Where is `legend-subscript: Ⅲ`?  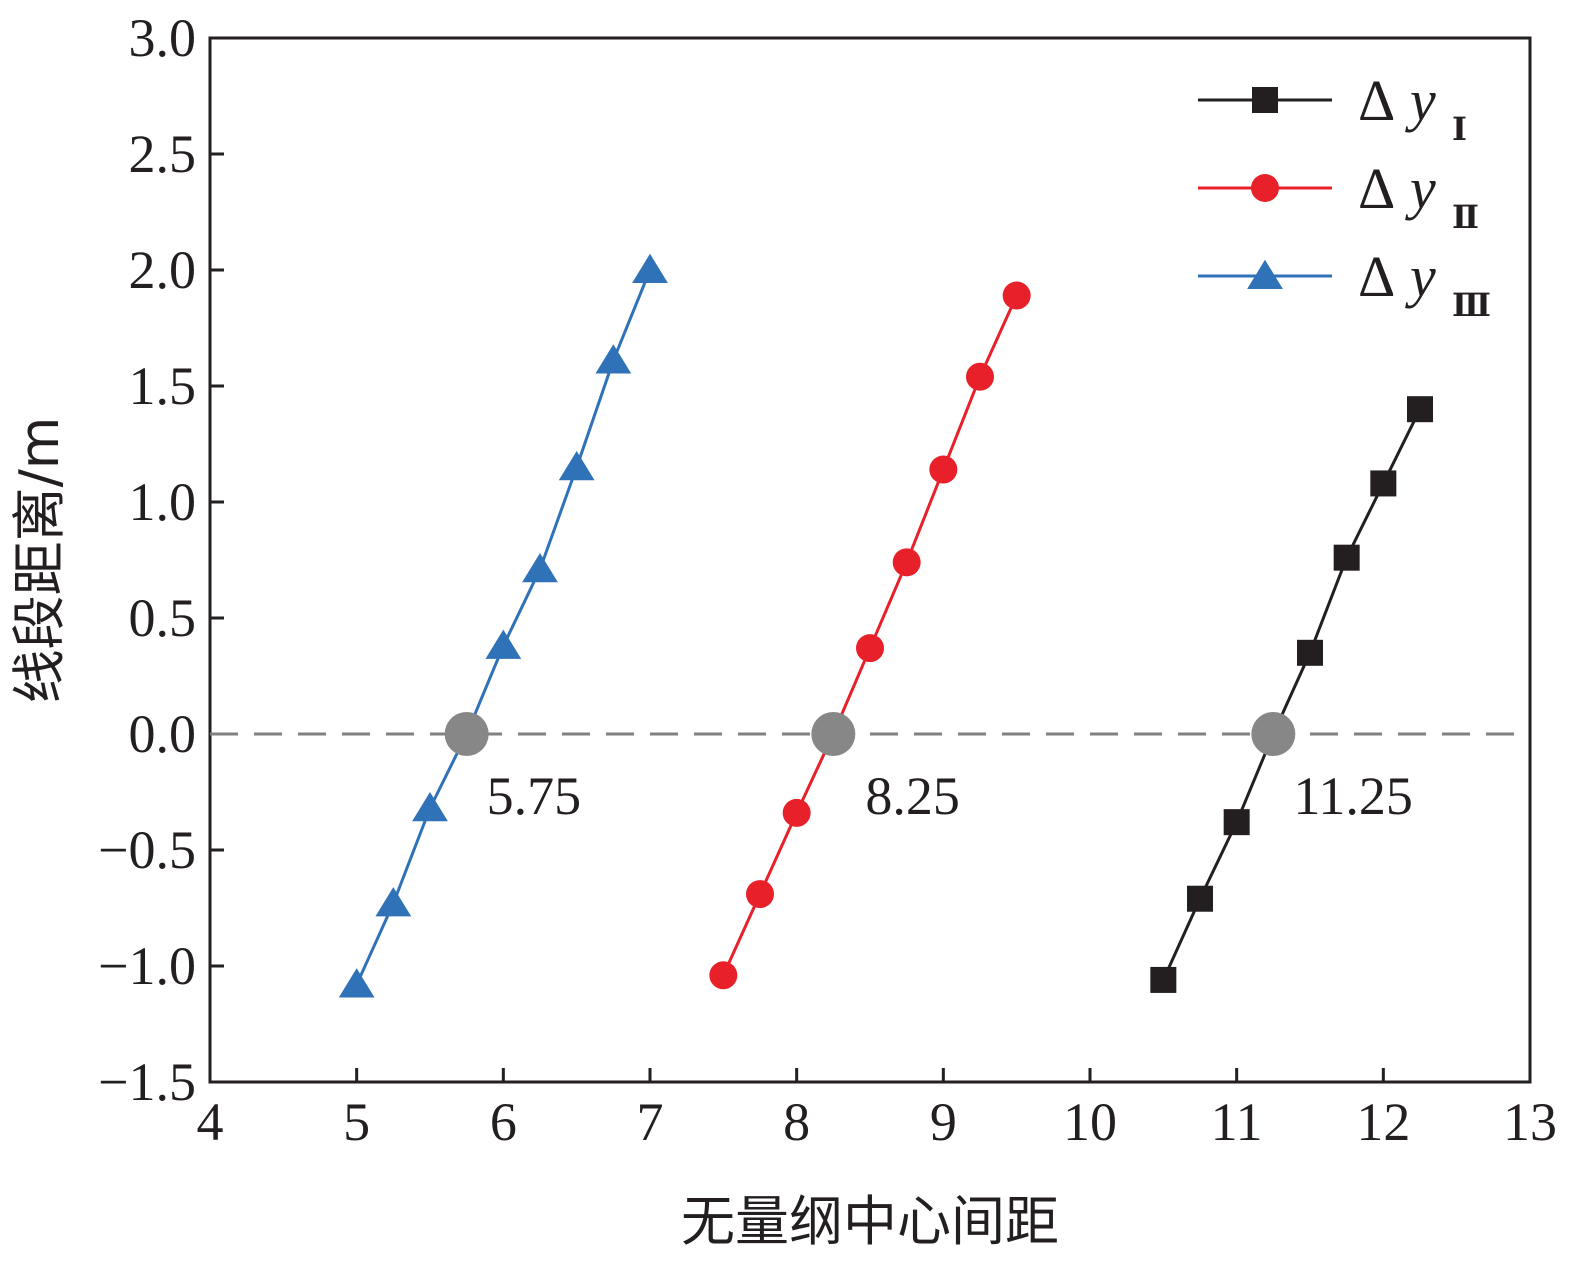 legend-subscript: Ⅲ is located at coordinates (1471, 305).